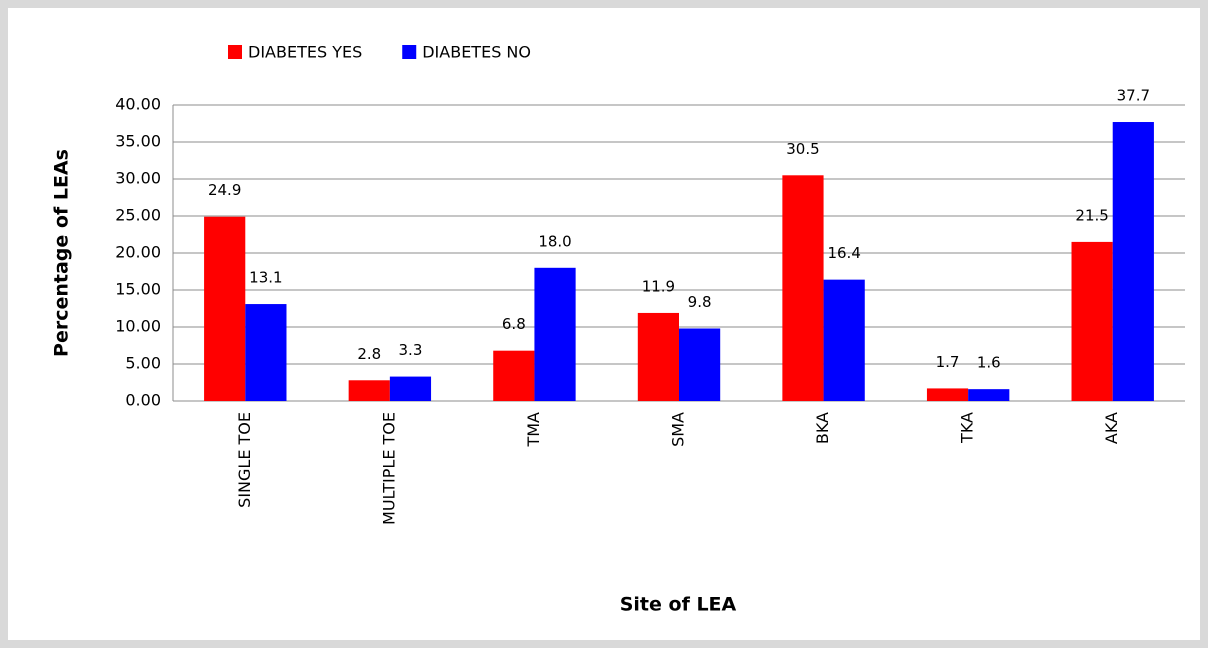 This screenshot has width=1208, height=648. What do you see at coordinates (138, 178) in the screenshot?
I see `y-tick-label: 30.00` at bounding box center [138, 178].